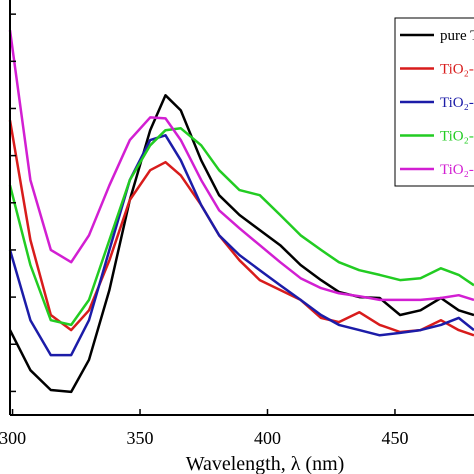 The height and width of the screenshot is (474, 474). Describe the element at coordinates (457, 36) in the screenshot. I see `legend-label: pure T` at that location.